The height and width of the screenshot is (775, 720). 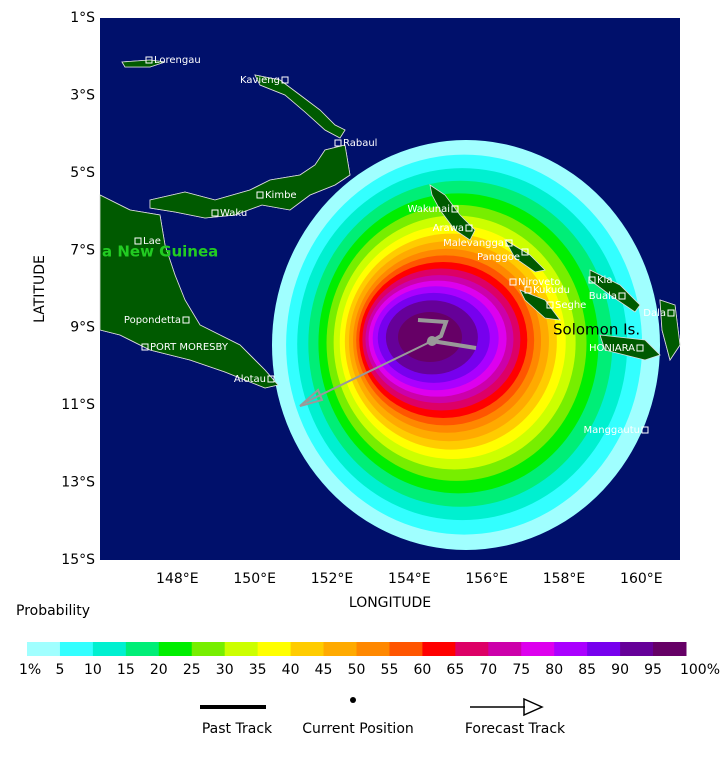 What do you see at coordinates (422, 670) in the screenshot?
I see `legend-label: 60` at bounding box center [422, 670].